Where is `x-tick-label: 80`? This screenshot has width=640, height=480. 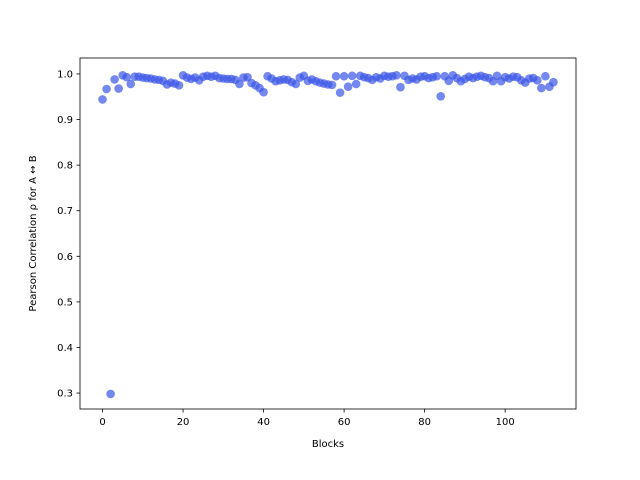 x-tick-label: 80 is located at coordinates (424, 422).